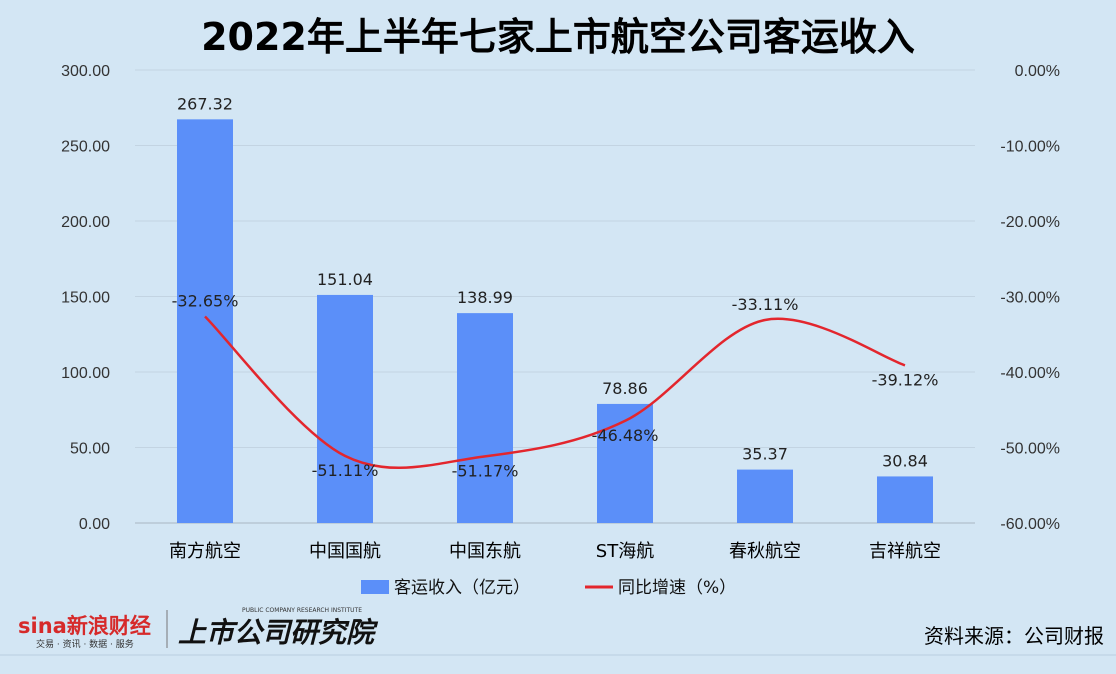  What do you see at coordinates (278, 632) in the screenshot?
I see `institute-logo-text: 上市公司研究院` at bounding box center [278, 632].